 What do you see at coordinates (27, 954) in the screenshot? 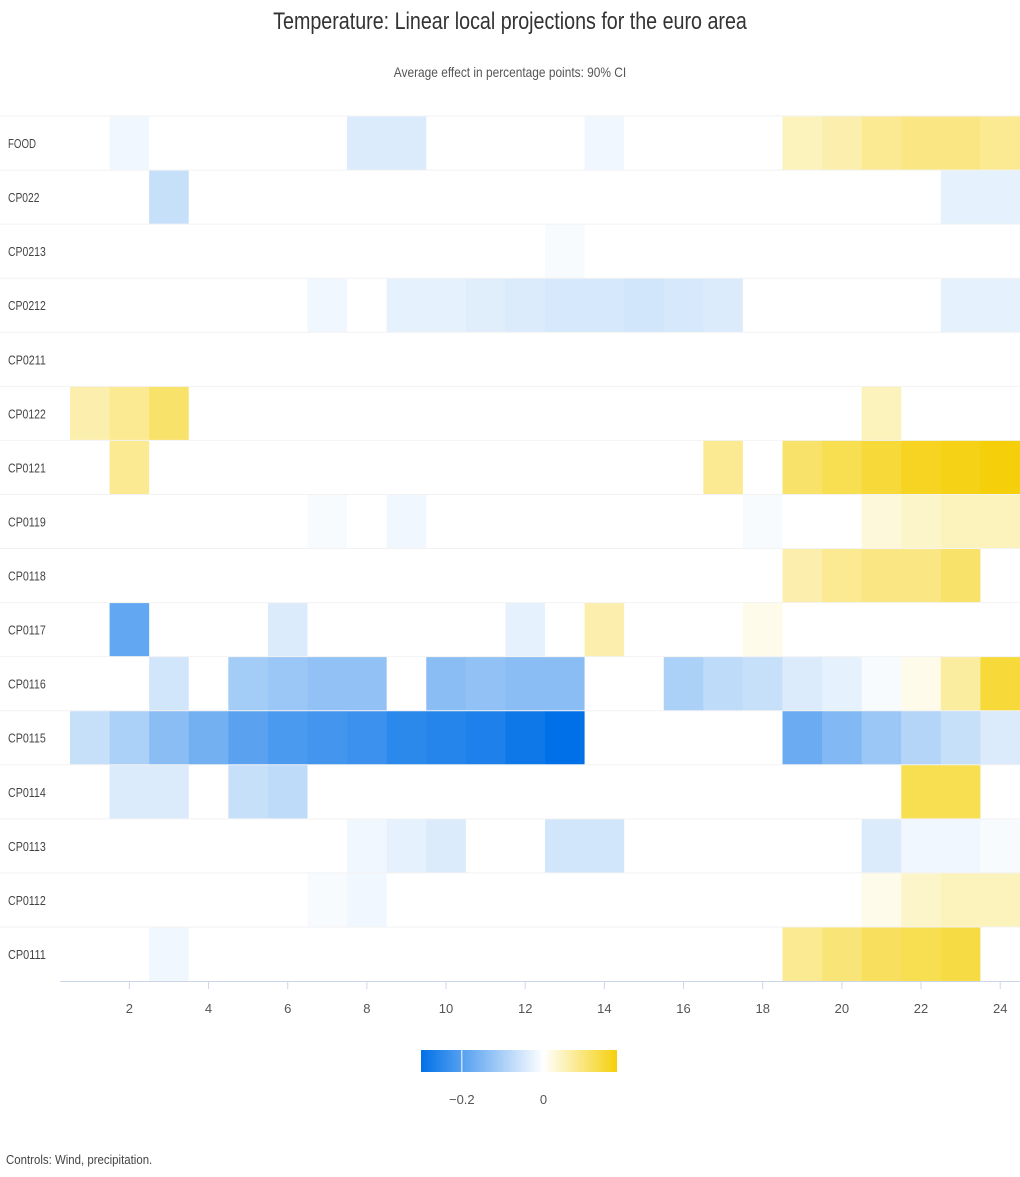
I see `row-label: CP0111` at bounding box center [27, 954].